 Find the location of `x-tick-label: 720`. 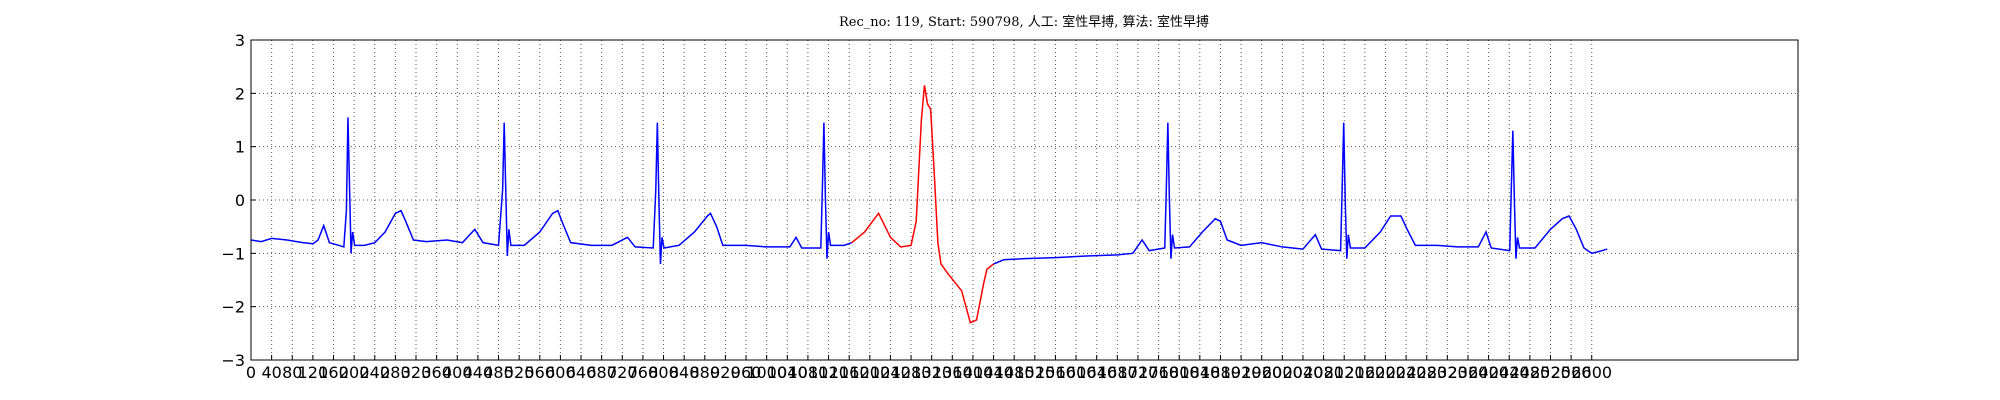

x-tick-label: 720 is located at coordinates (622, 372).